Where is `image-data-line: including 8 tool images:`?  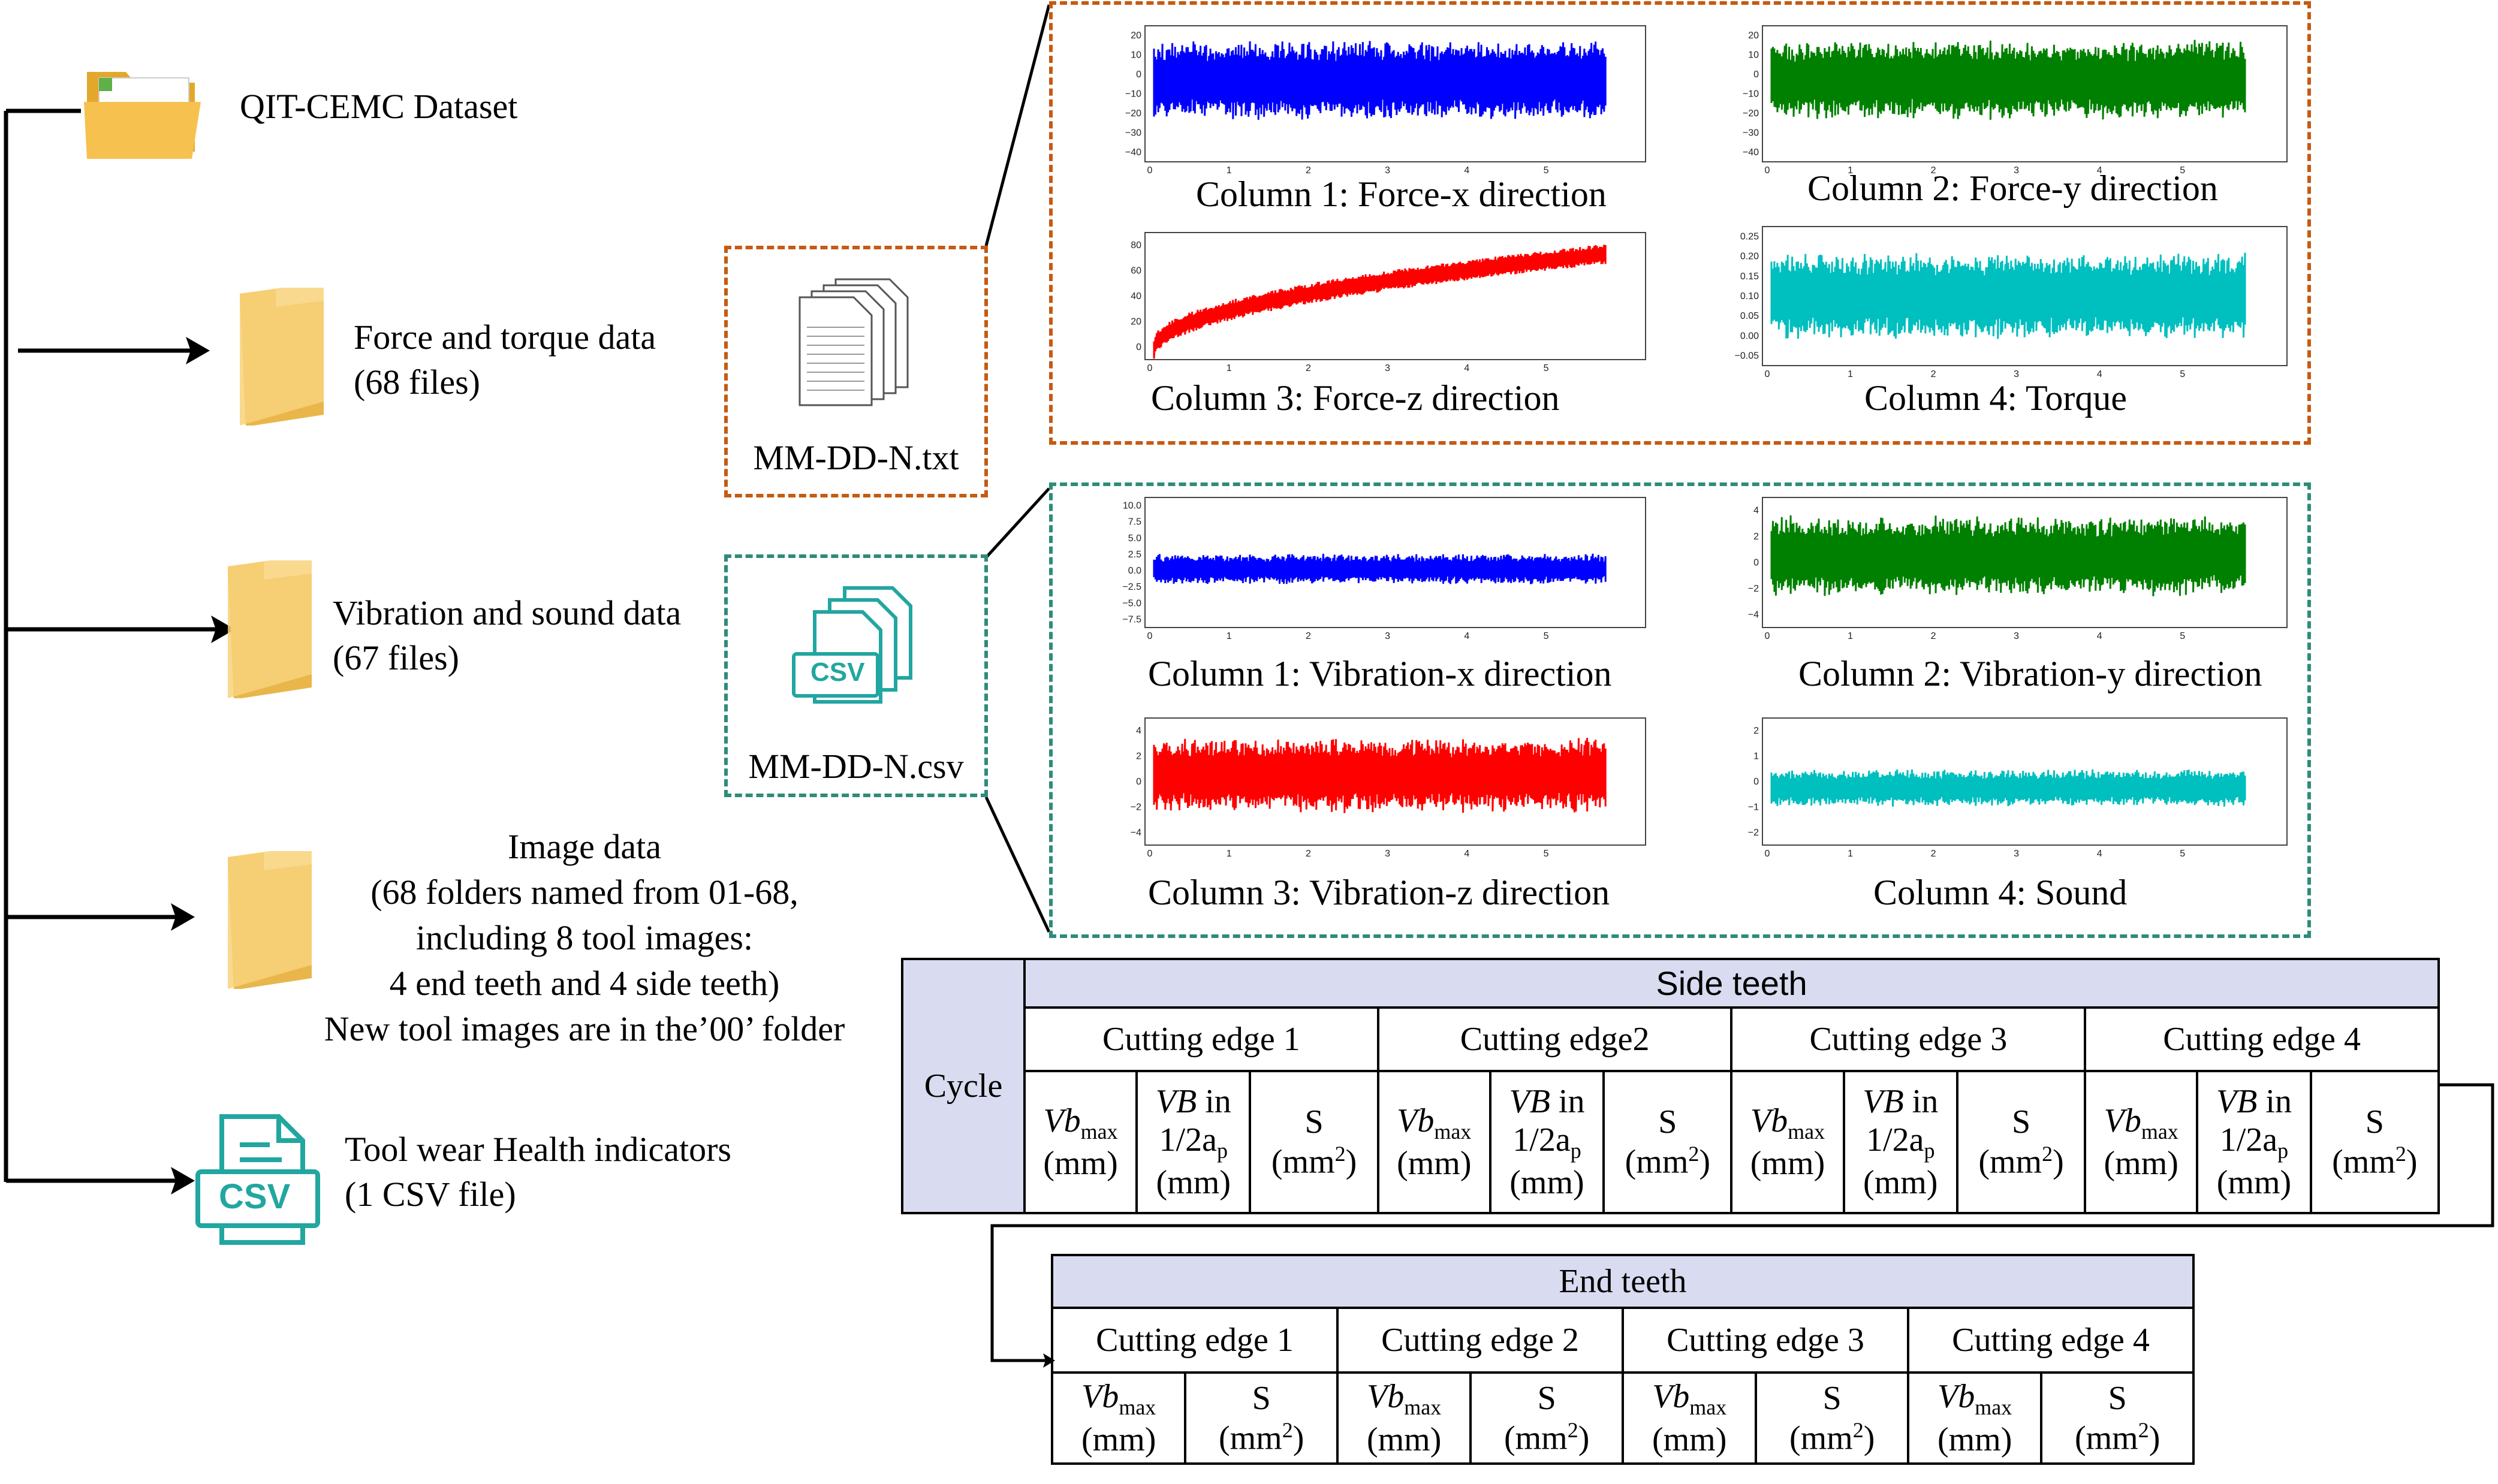 image-data-line: including 8 tool images: is located at coordinates (584, 938).